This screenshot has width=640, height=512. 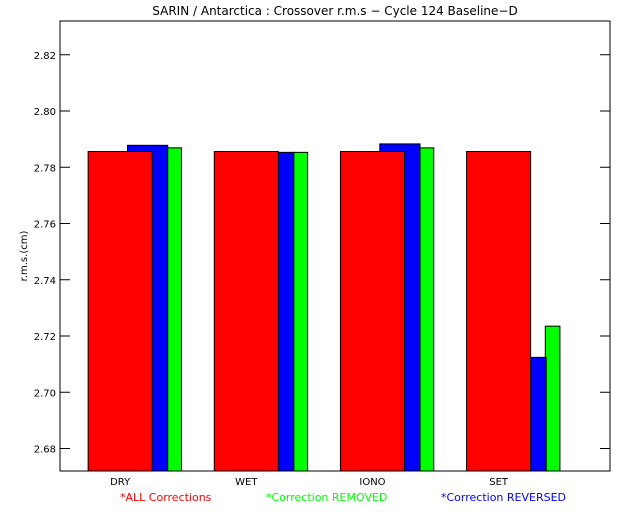 I want to click on y-tick-label: 2.80, so click(x=45, y=112).